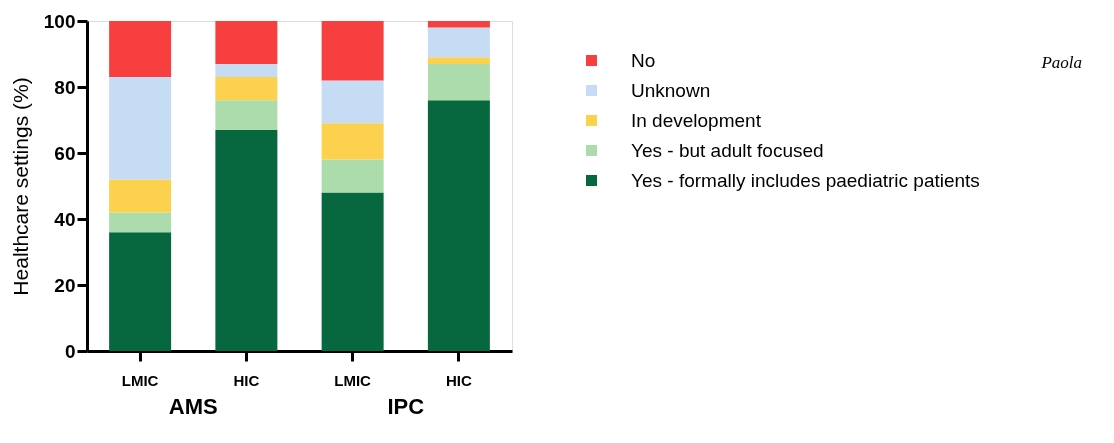  I want to click on legend-label: No, so click(643, 60).